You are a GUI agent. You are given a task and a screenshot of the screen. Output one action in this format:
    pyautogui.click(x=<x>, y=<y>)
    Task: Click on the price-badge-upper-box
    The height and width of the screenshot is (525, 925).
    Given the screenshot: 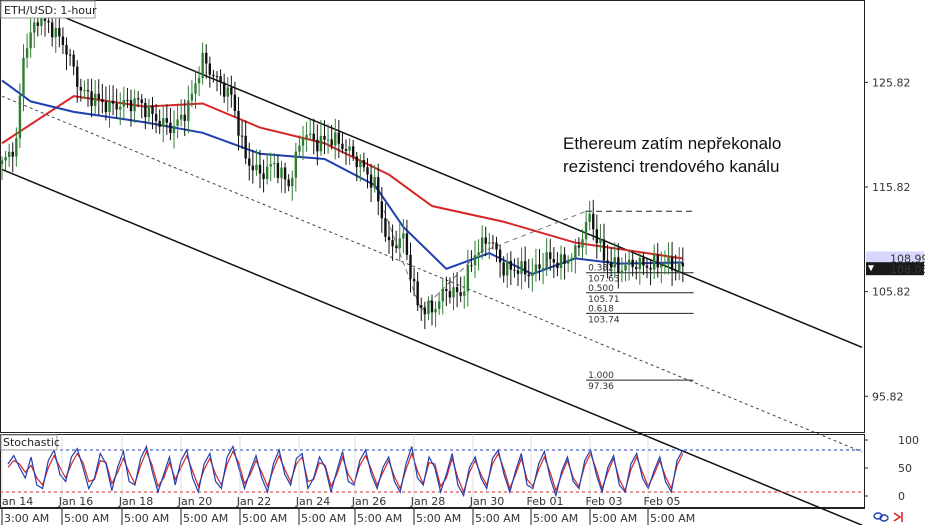 What is the action you would take?
    pyautogui.click(x=895, y=258)
    